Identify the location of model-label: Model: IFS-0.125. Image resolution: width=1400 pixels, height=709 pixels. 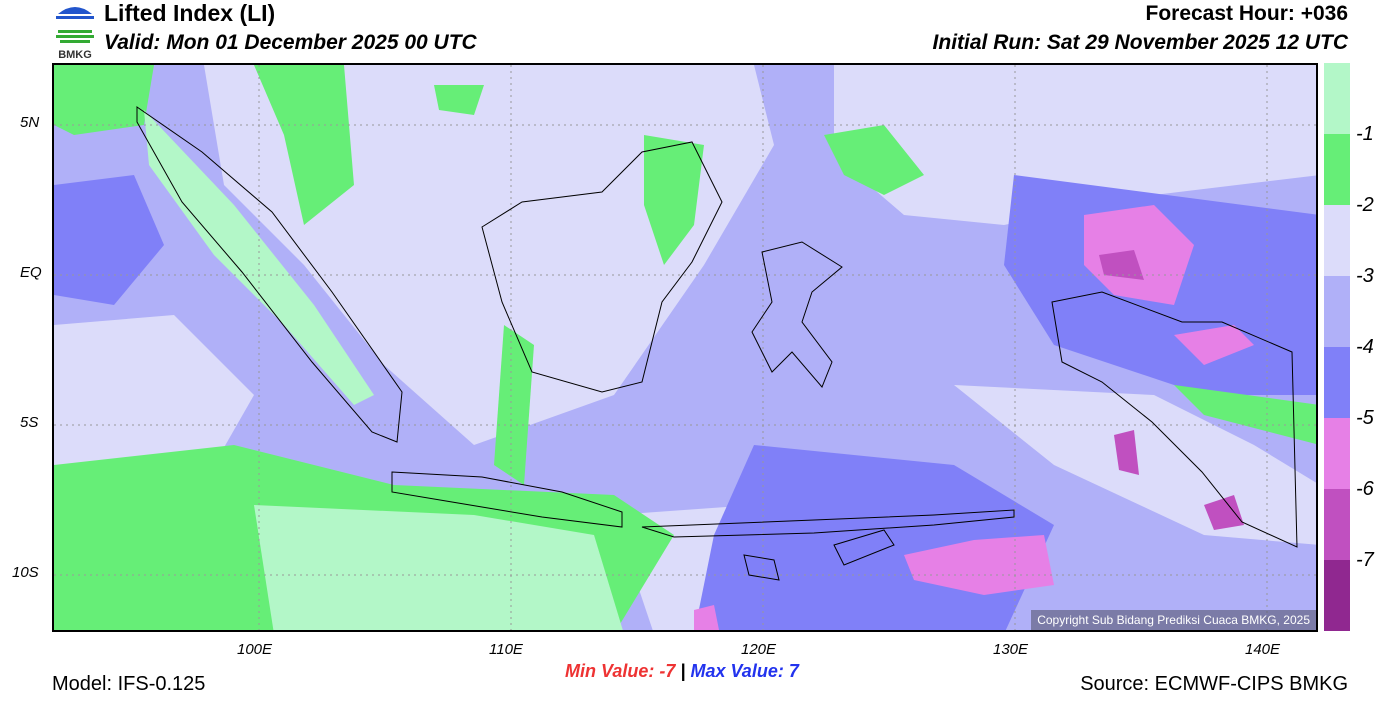
(129, 684).